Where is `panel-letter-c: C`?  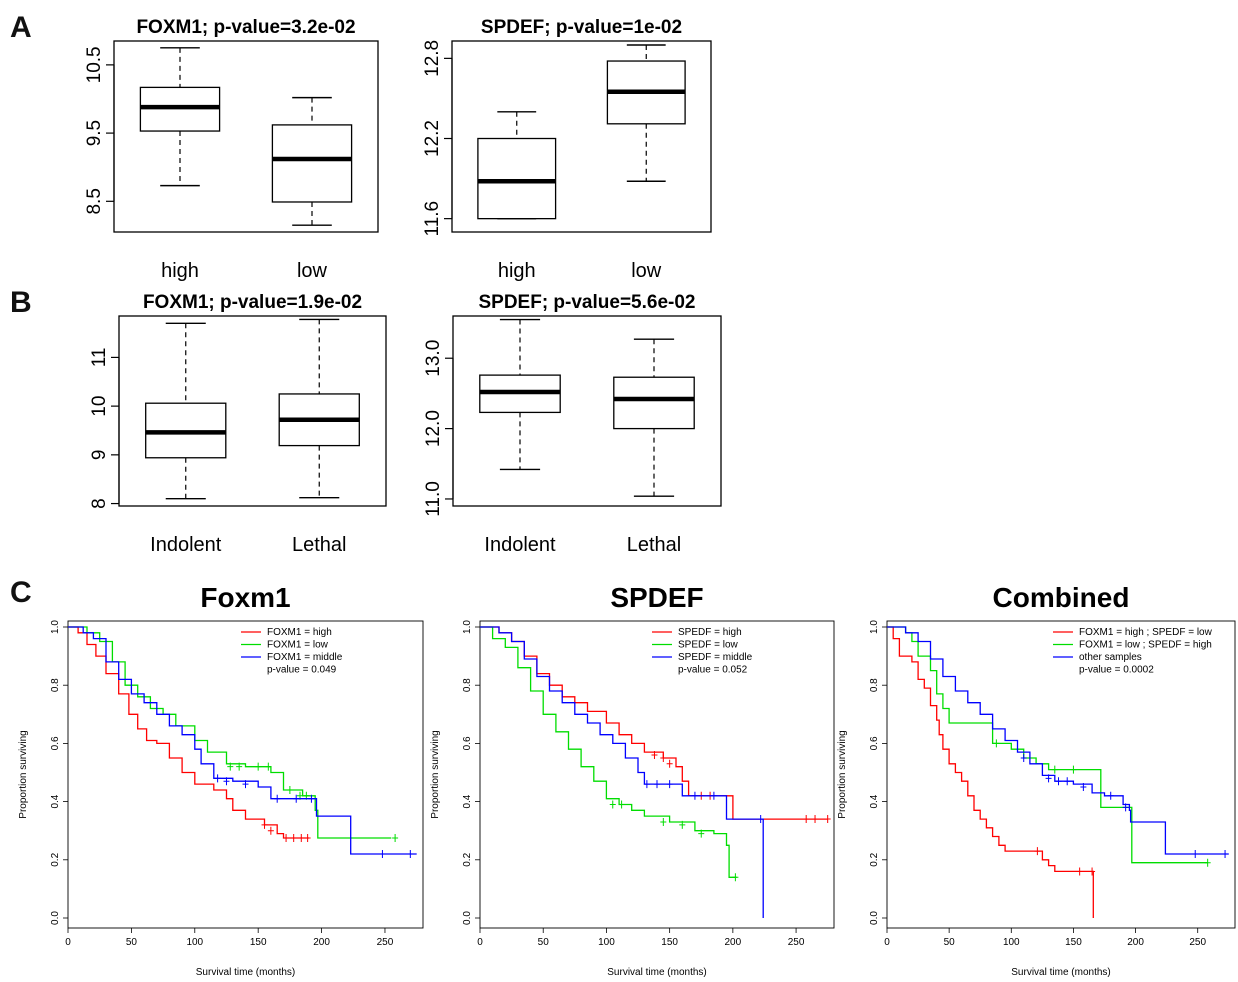
panel-letter-c: C is located at coordinates (21, 592).